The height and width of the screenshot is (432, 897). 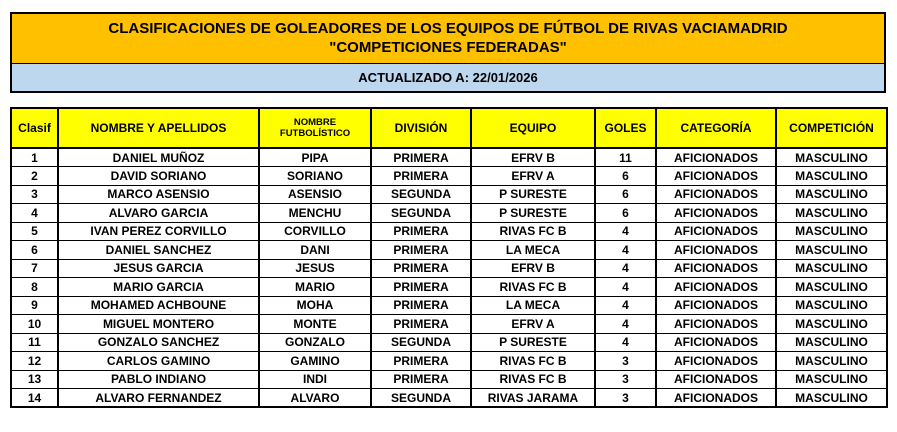 What do you see at coordinates (315, 250) in the screenshot?
I see `cell-nombre-futbolistico: DANI` at bounding box center [315, 250].